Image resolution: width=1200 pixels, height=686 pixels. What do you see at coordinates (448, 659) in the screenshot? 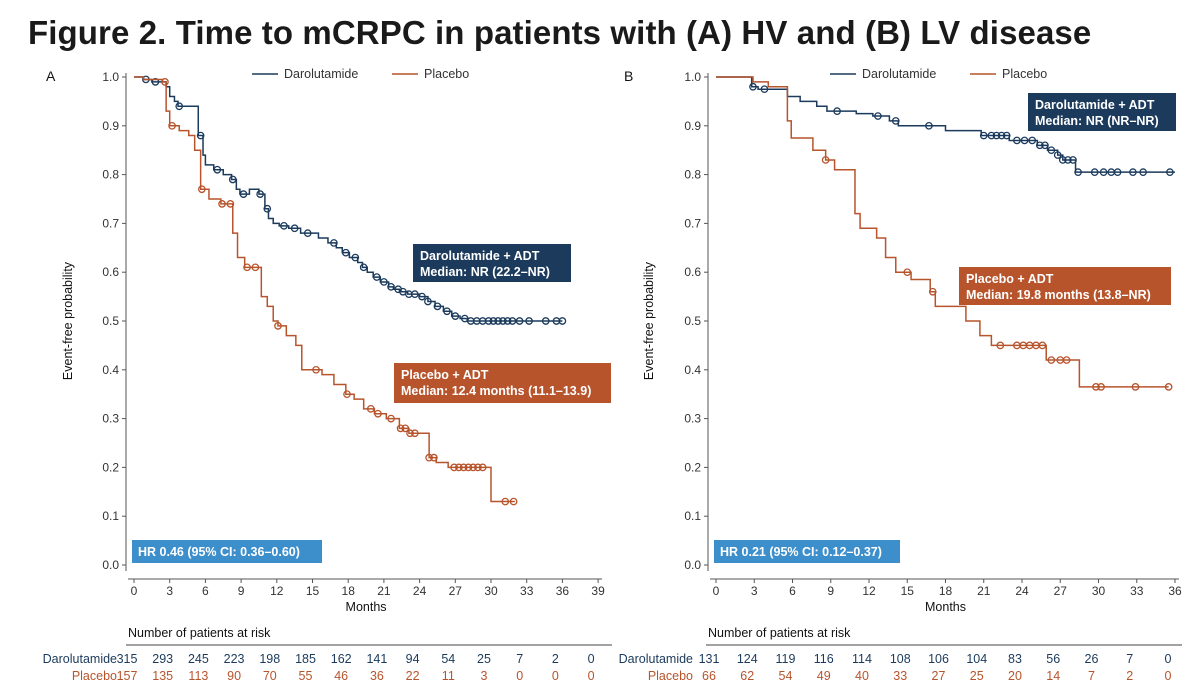
I see `risk-count: 54` at bounding box center [448, 659].